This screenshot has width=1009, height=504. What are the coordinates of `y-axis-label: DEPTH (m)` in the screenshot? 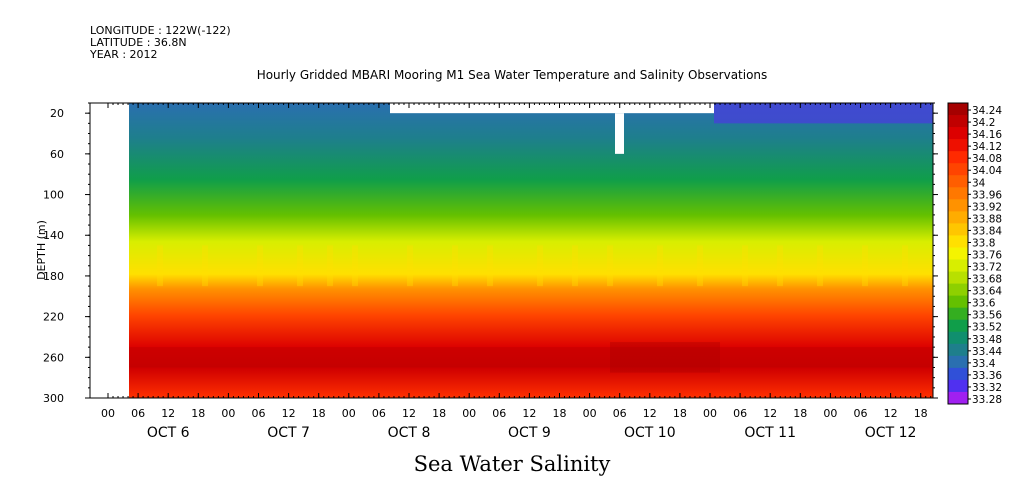 It's located at (41, 250).